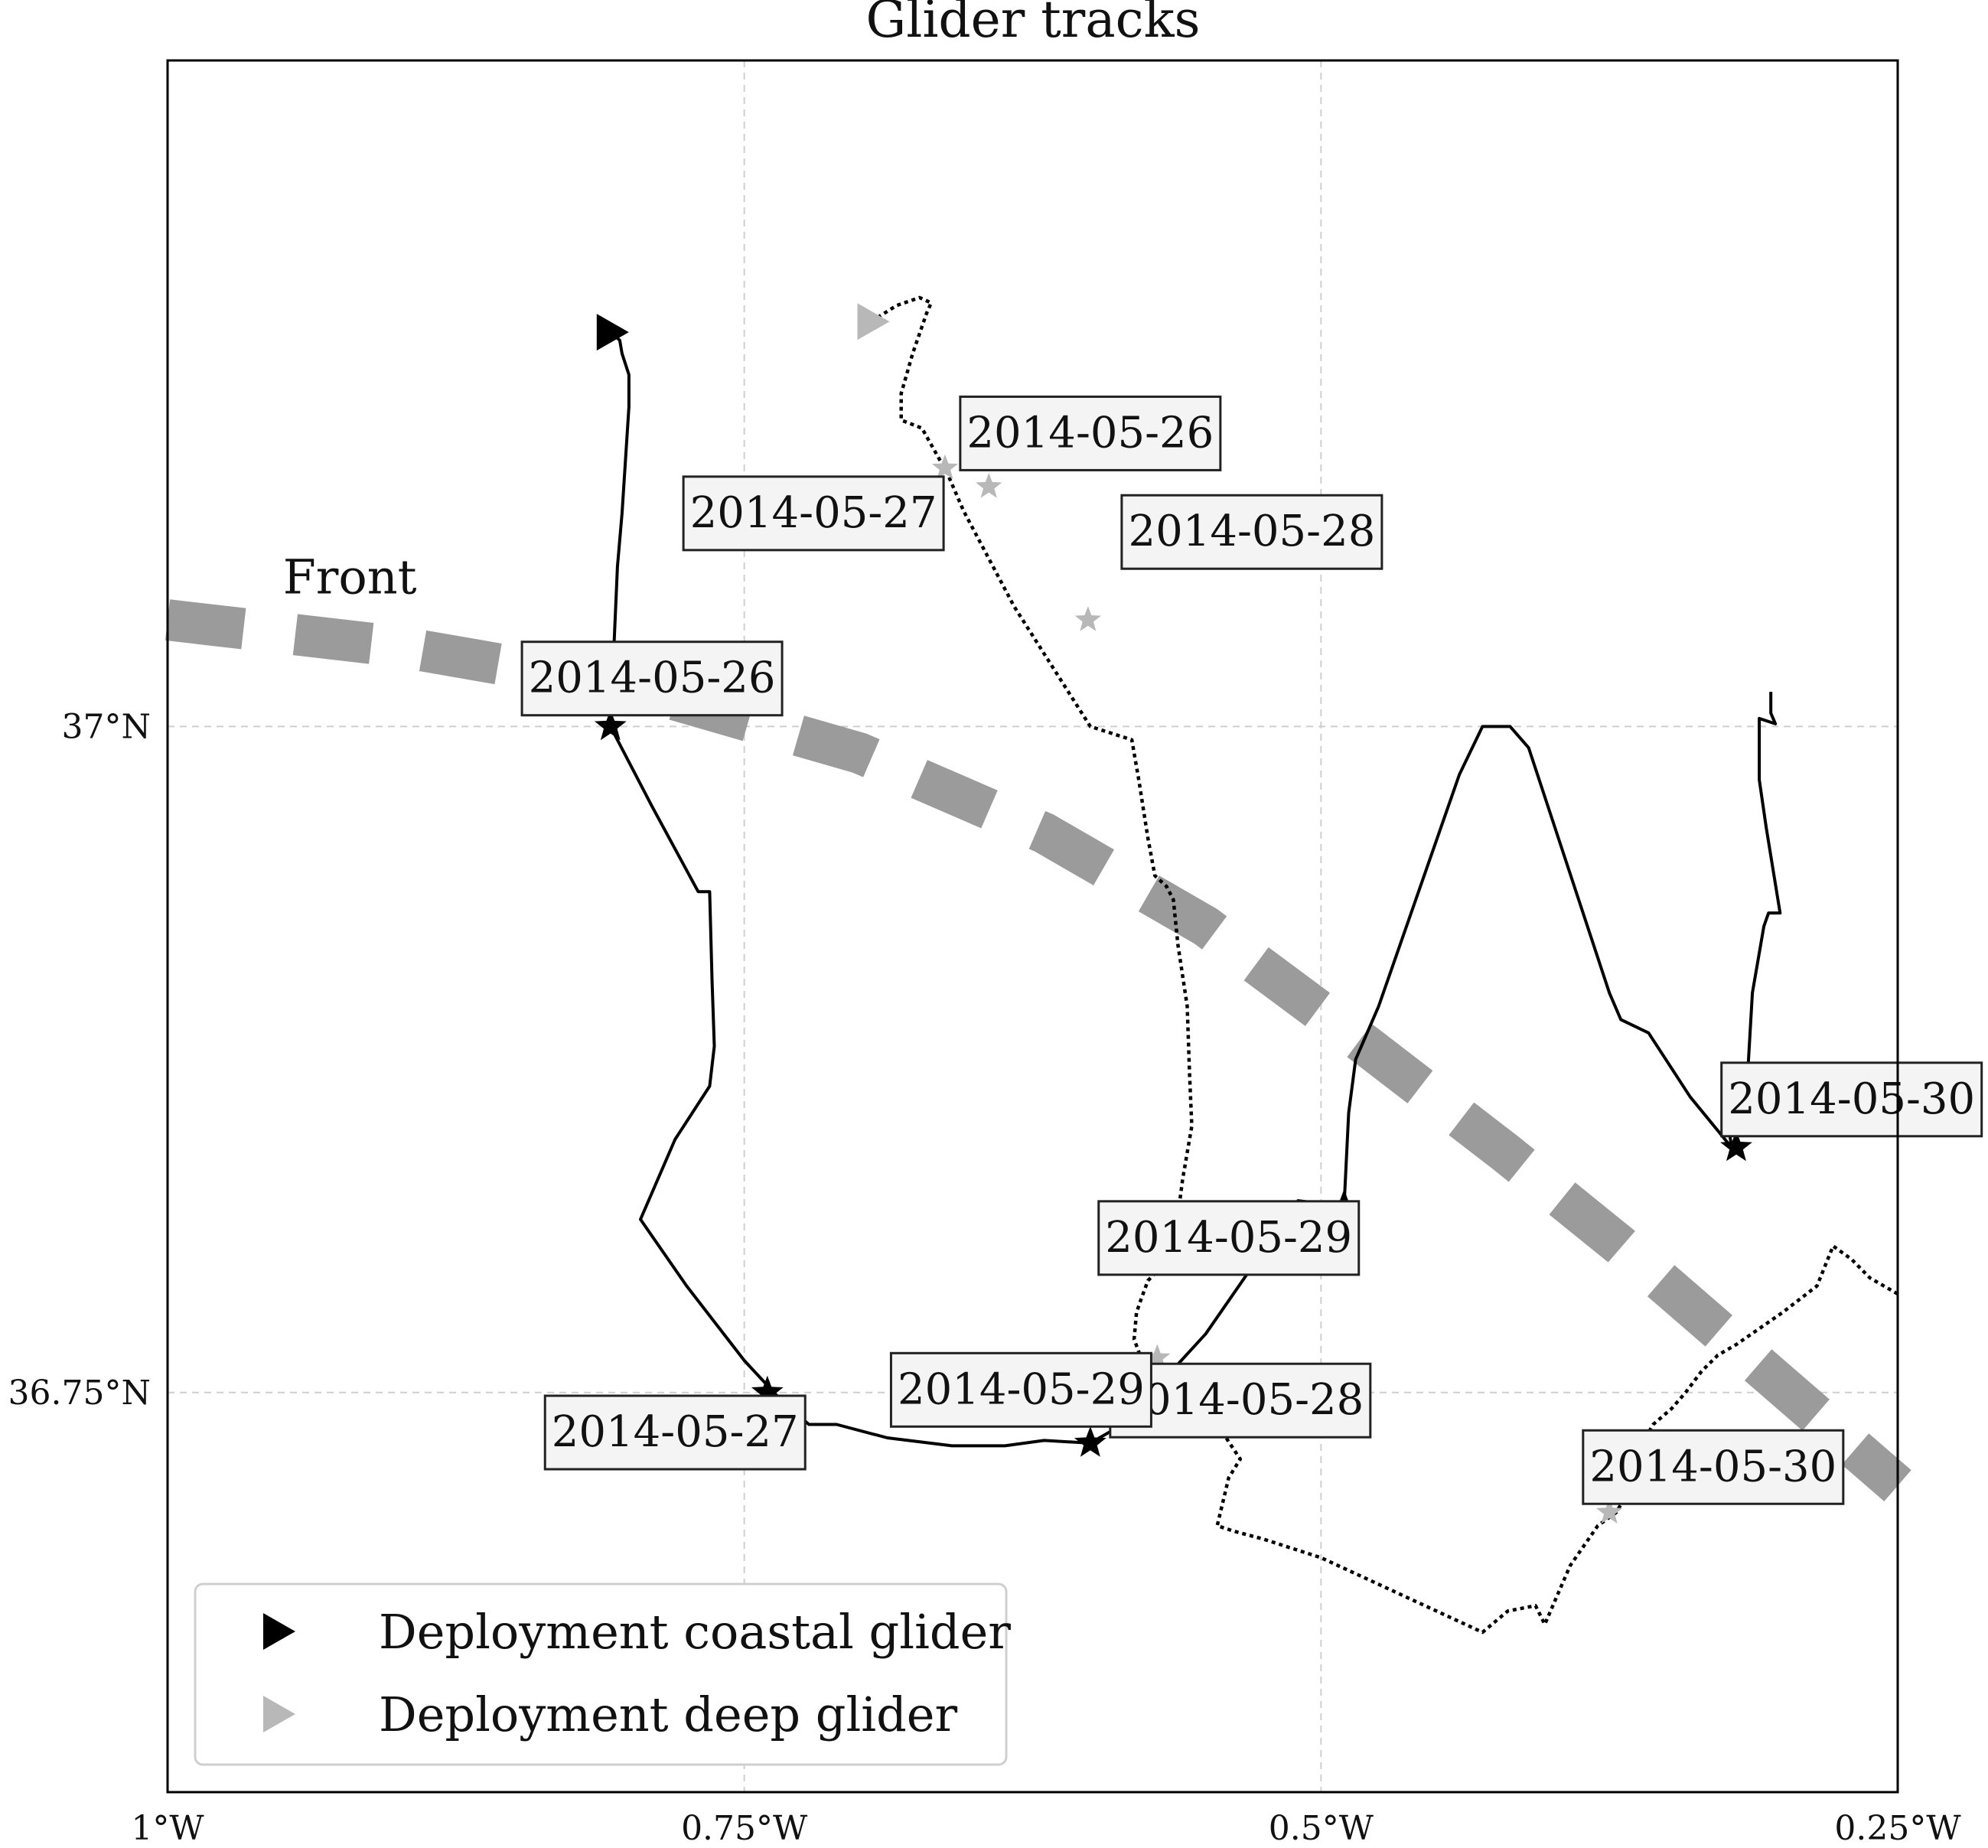  I want to click on deep-date-label: 2014-05-28, so click(1251, 531).